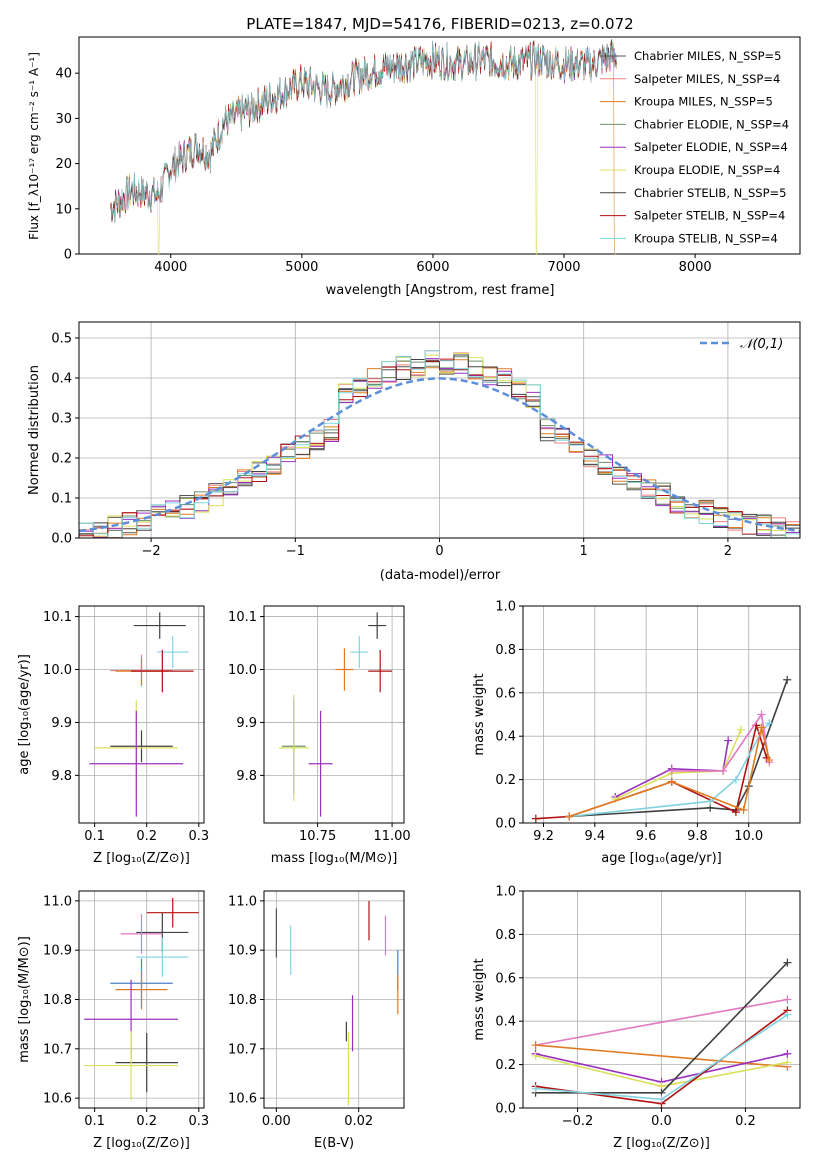  What do you see at coordinates (57, 1000) in the screenshot?
I see `y-tick-label: 10.8` at bounding box center [57, 1000].